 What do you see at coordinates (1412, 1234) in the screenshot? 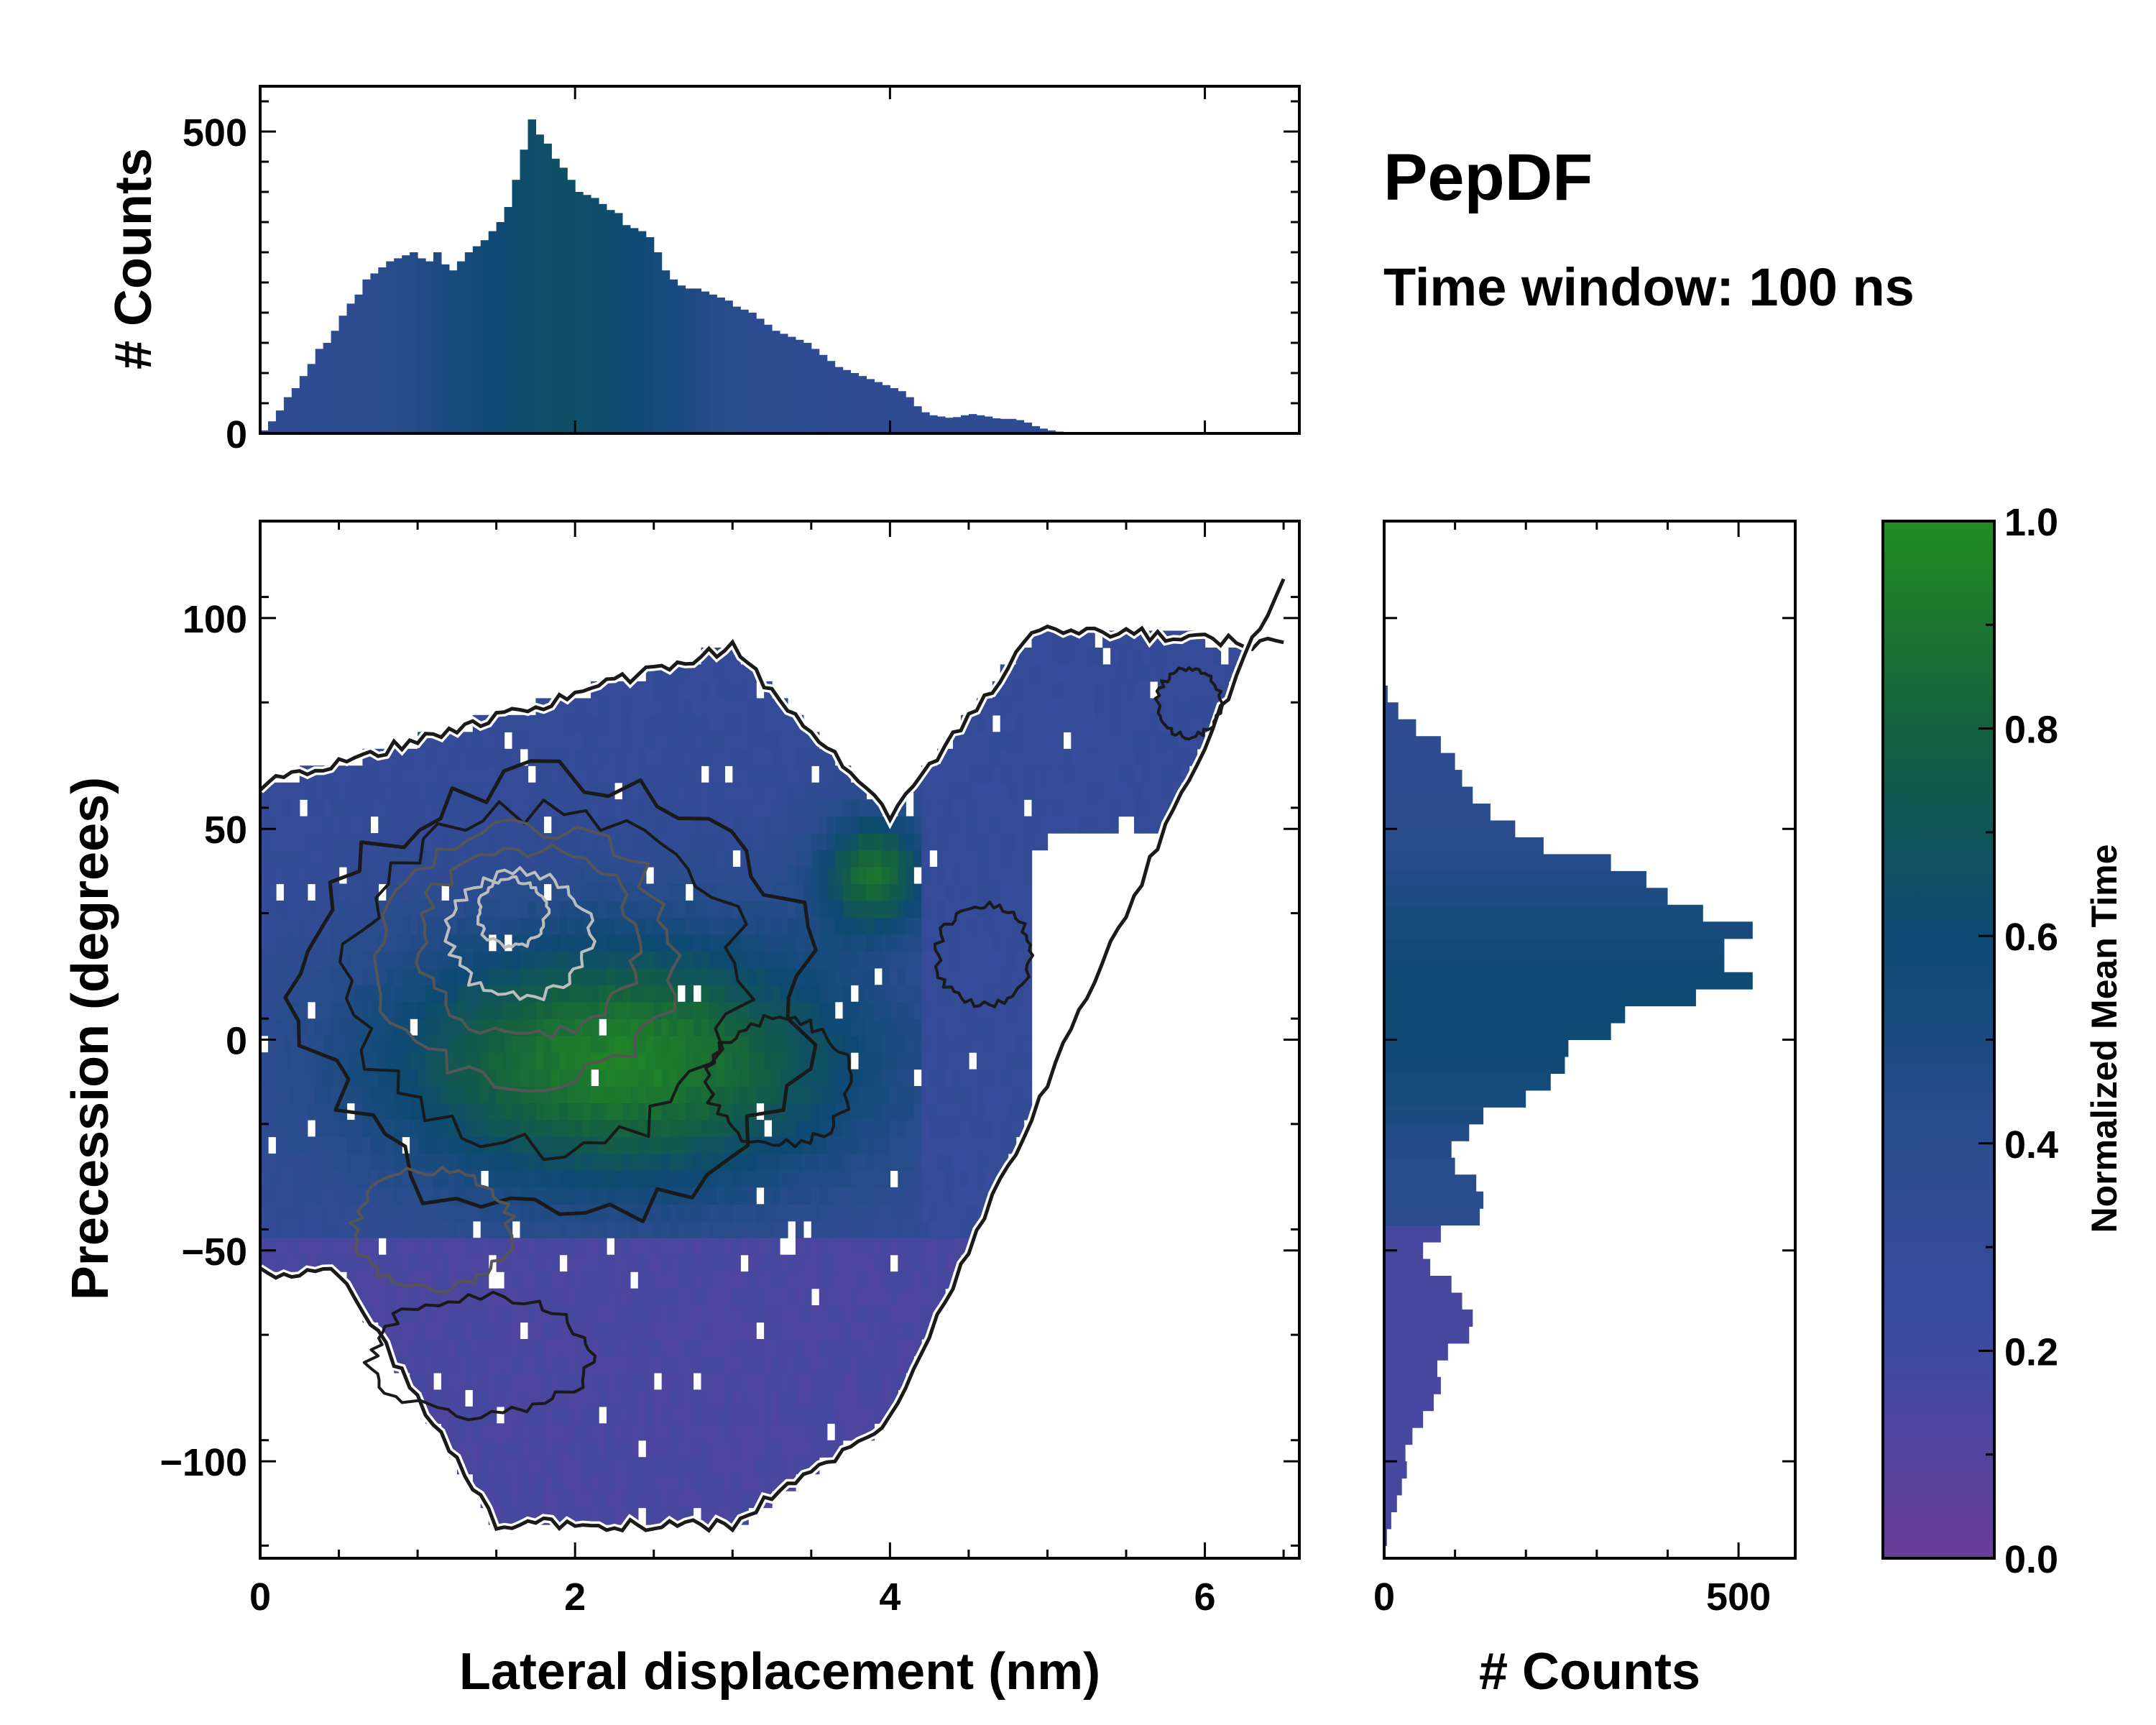
I see `marginal-y-bar` at bounding box center [1412, 1234].